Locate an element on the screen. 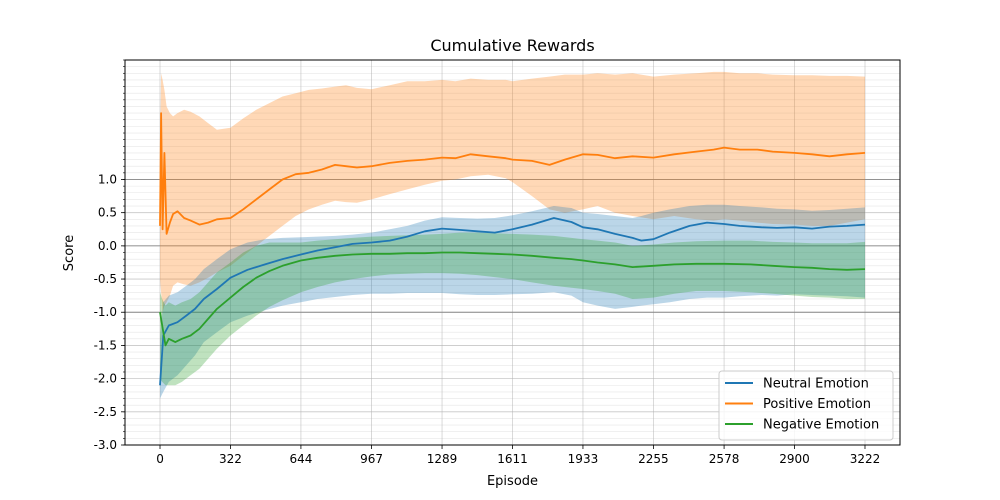 The image size is (1000, 500). y-tick-label: -1.5 is located at coordinates (105, 345).